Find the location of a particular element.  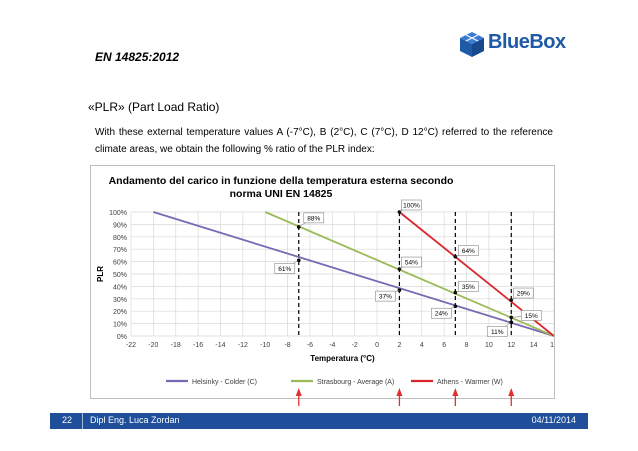

annotation-label: 100% is located at coordinates (411, 206).